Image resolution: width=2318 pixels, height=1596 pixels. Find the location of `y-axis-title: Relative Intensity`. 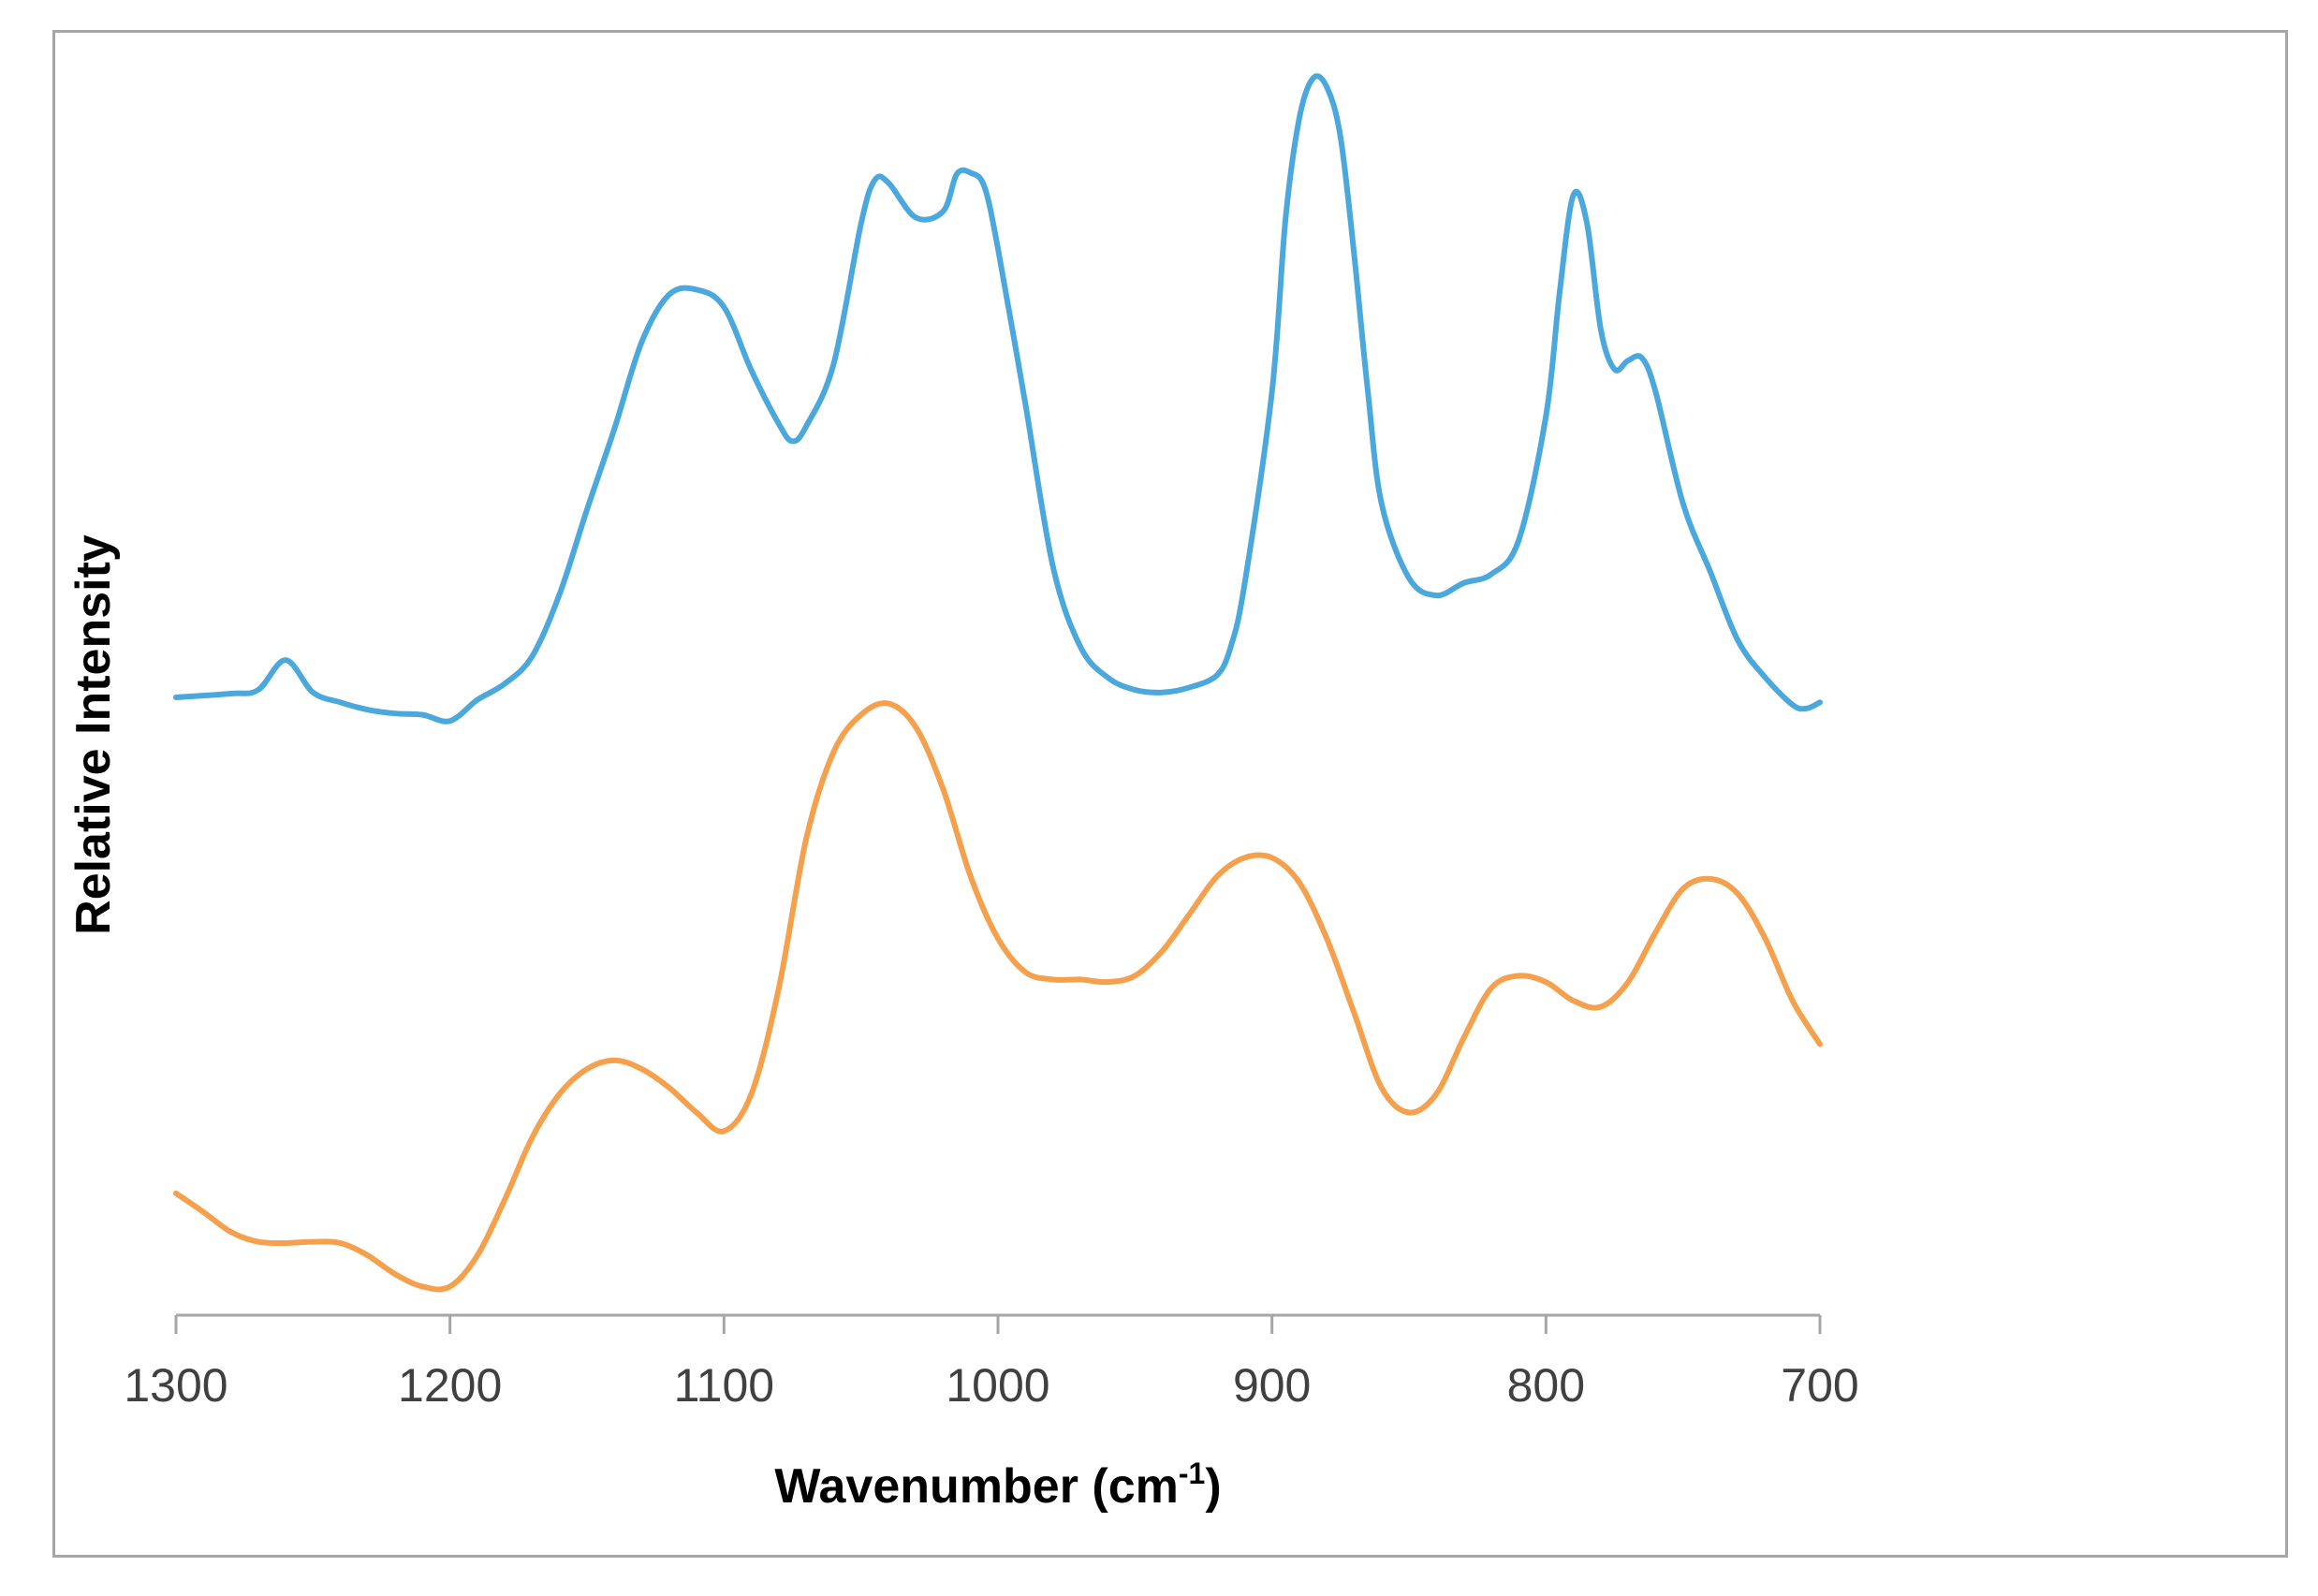

y-axis-title: Relative Intensity is located at coordinates (94, 734).